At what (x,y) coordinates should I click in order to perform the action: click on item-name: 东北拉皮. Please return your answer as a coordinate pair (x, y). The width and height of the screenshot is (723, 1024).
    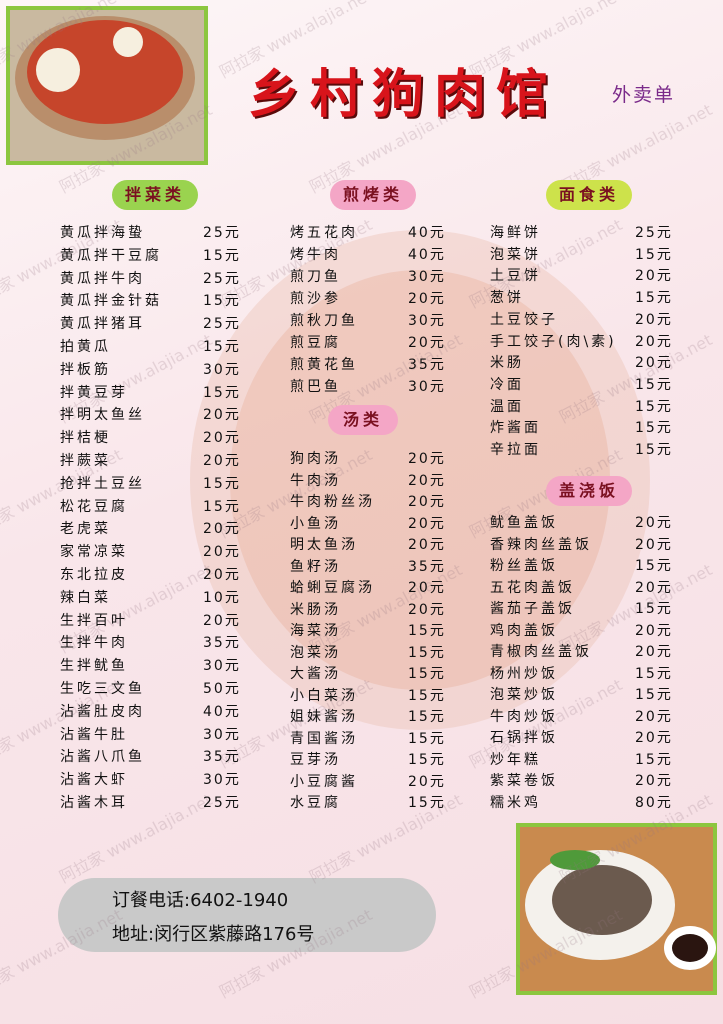
    Looking at the image, I should click on (94, 575).